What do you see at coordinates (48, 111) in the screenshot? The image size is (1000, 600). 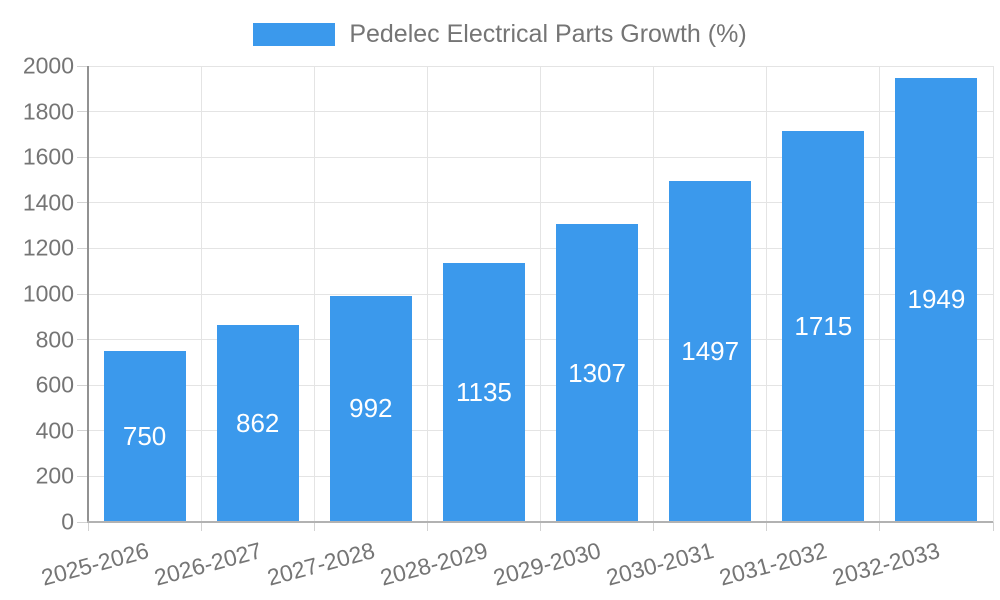 I see `y-tick-label: 1800` at bounding box center [48, 111].